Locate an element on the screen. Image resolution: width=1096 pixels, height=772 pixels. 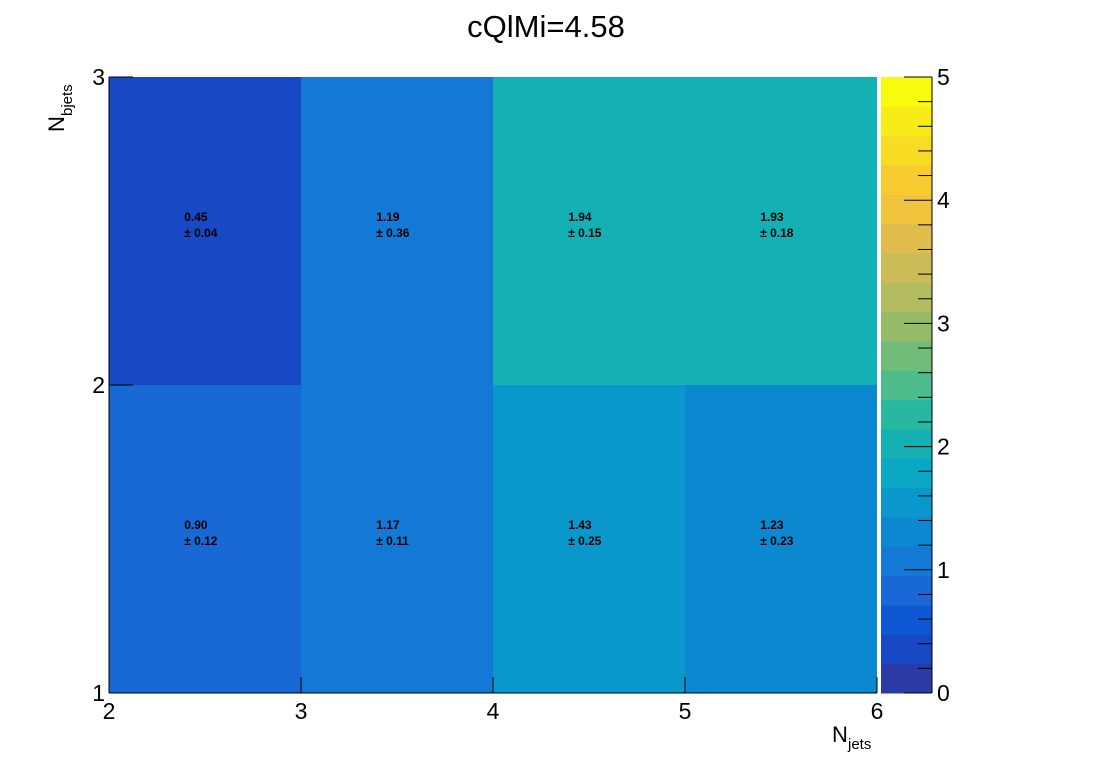
color-scale-tick-label: 2 is located at coordinates (943, 447).